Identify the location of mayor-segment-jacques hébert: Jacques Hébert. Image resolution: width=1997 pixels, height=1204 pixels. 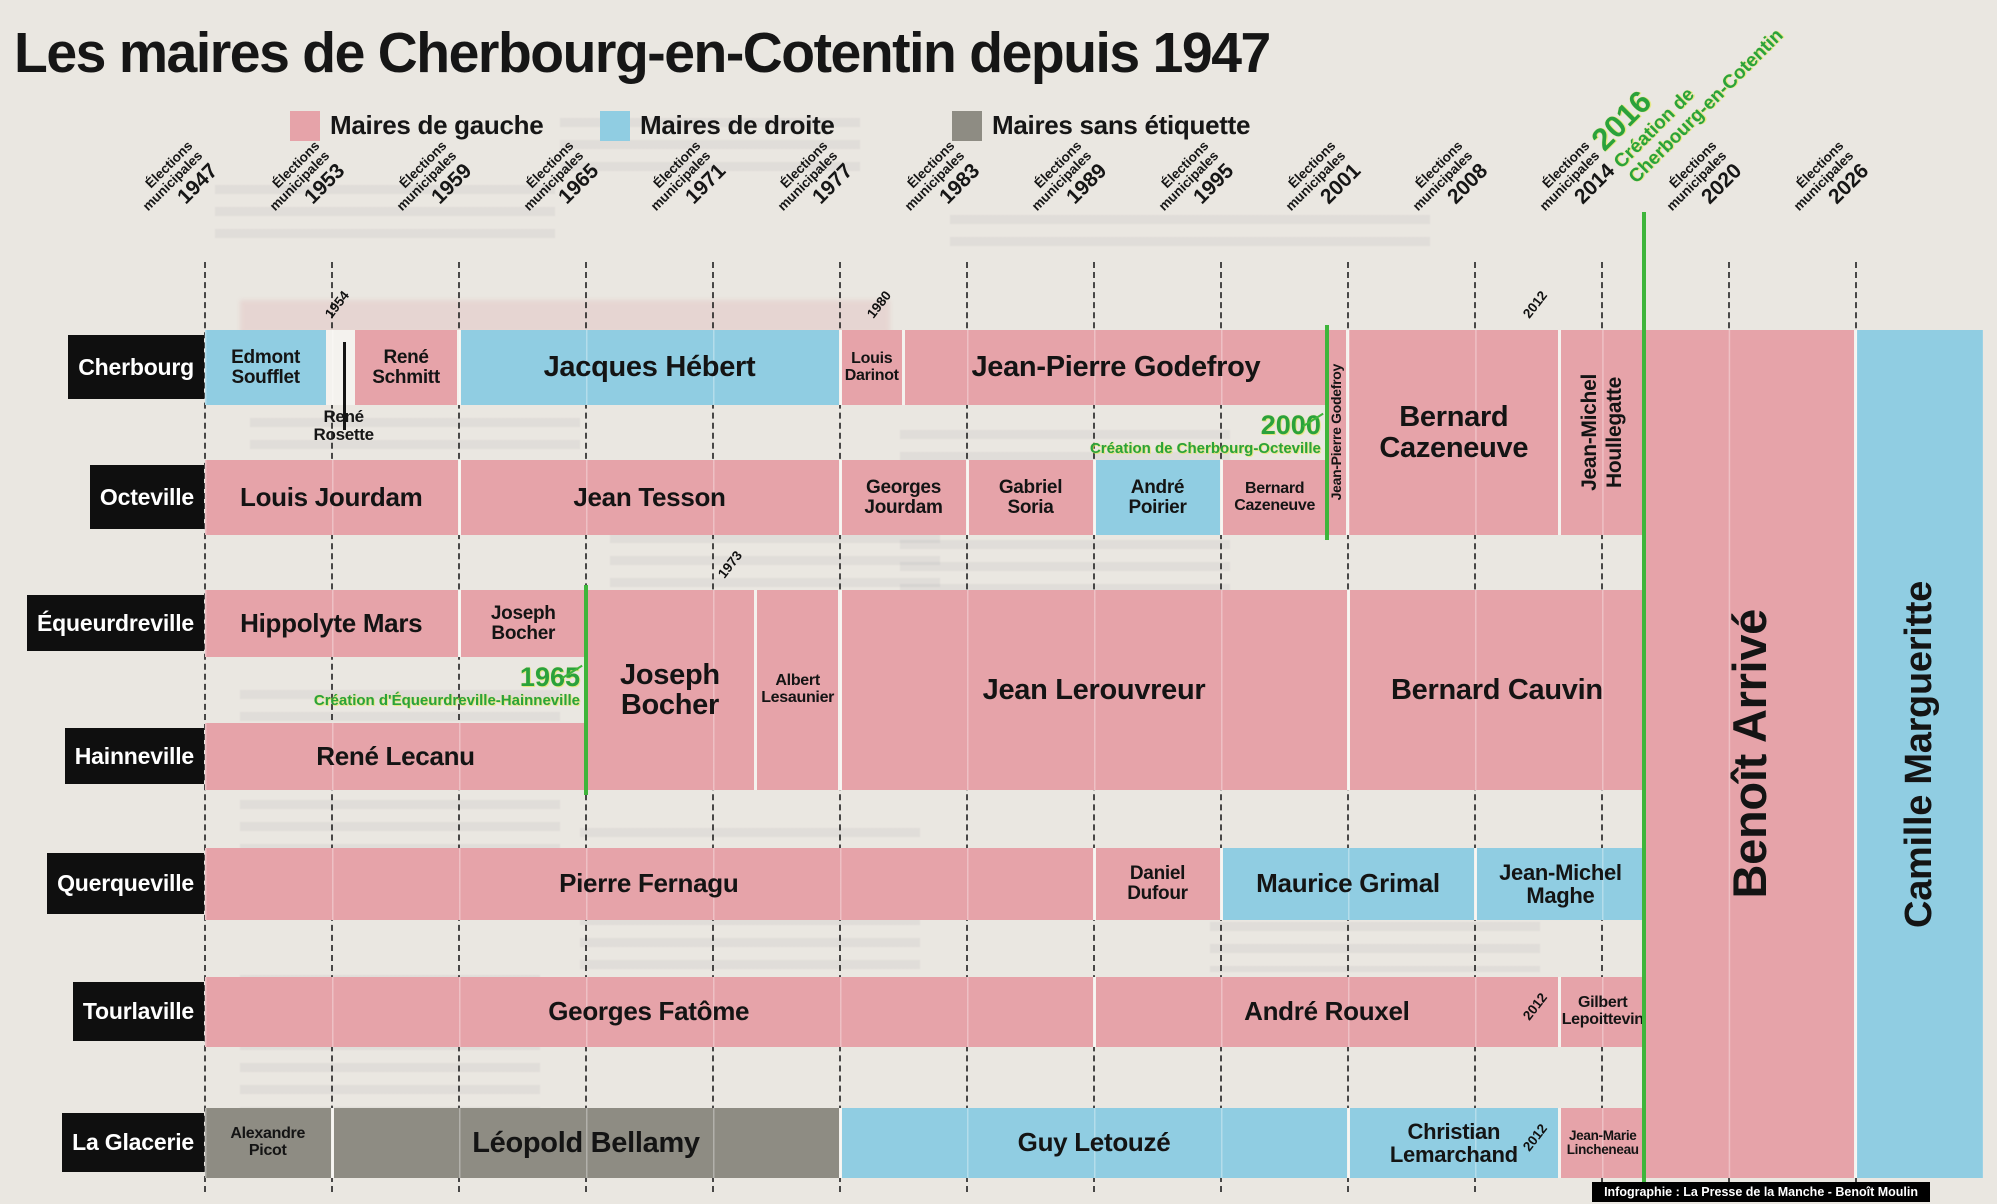
(649, 367).